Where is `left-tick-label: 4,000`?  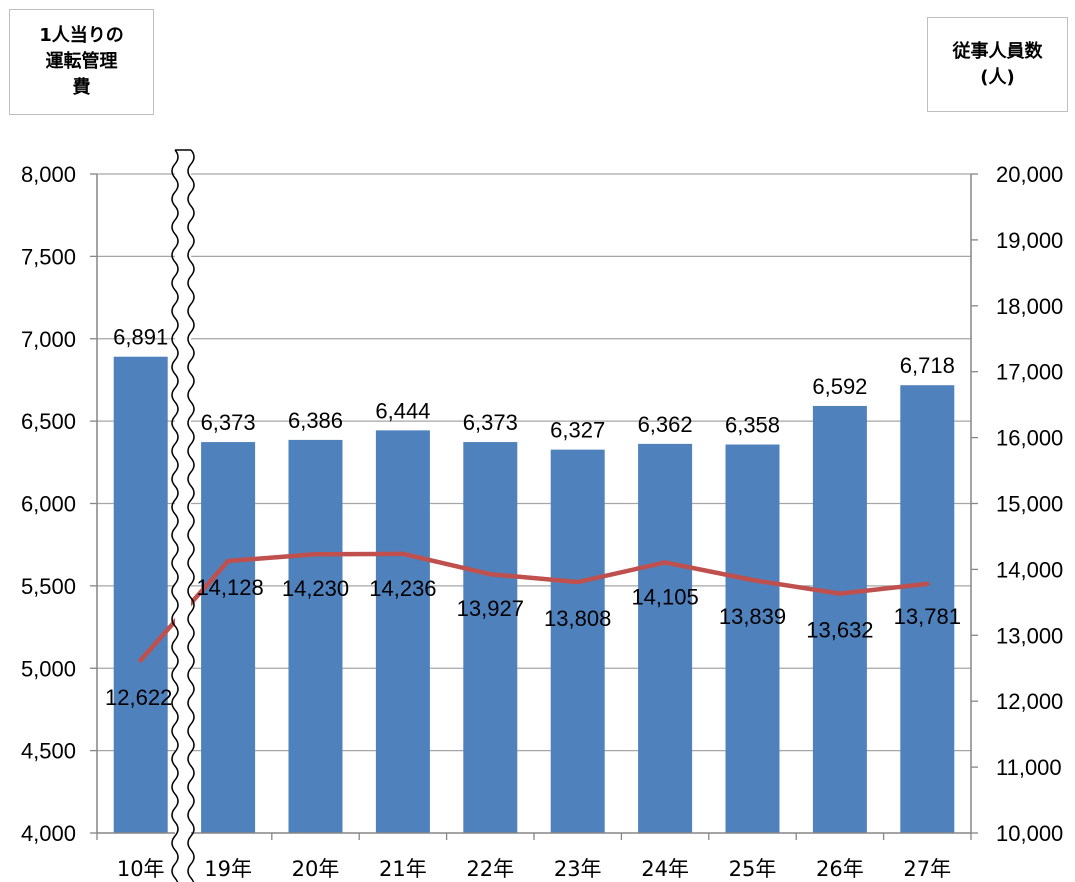
left-tick-label: 4,000 is located at coordinates (48, 833).